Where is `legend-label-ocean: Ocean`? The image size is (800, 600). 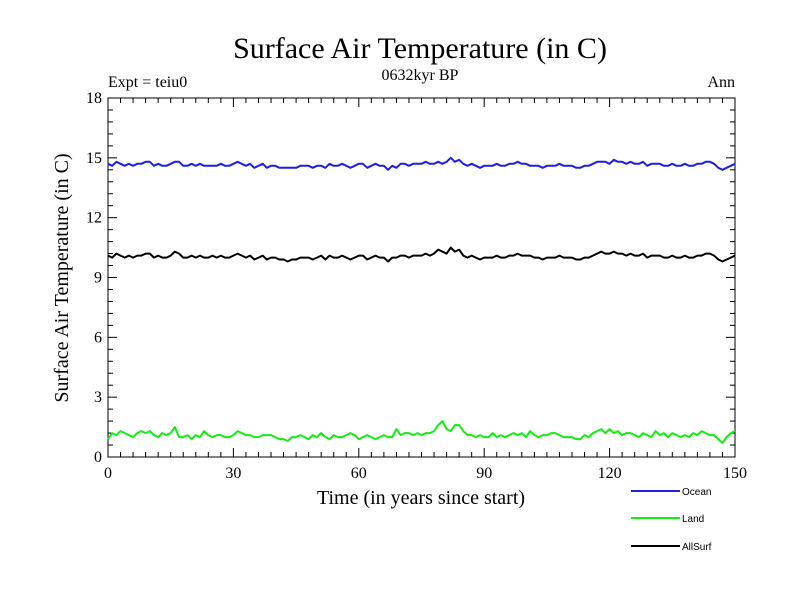 legend-label-ocean: Ocean is located at coordinates (696, 492).